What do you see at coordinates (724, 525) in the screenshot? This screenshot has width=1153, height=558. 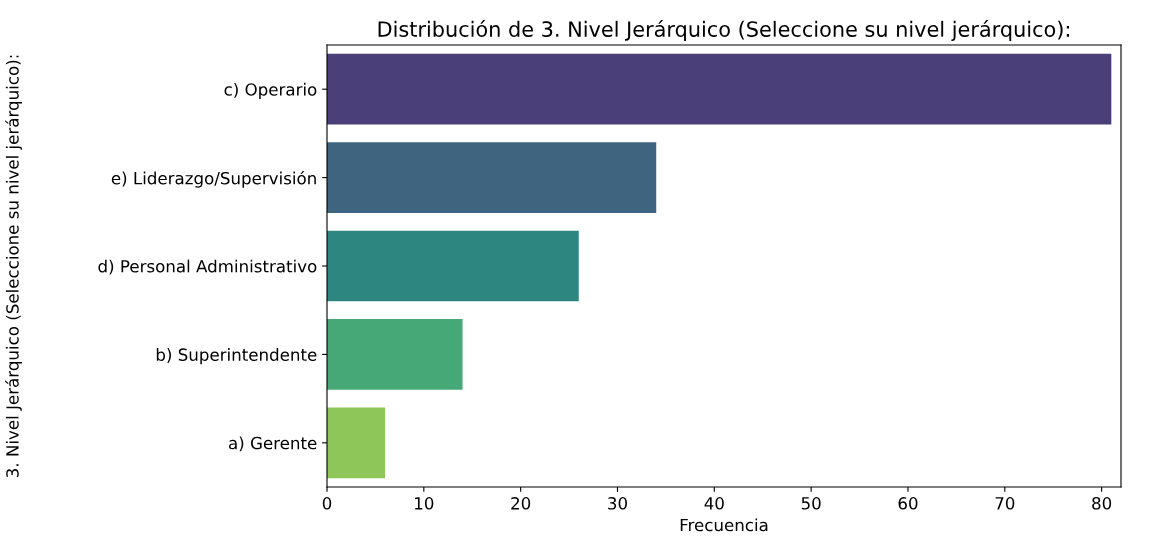 I see `x-axis-title: Frecuencia` at bounding box center [724, 525].